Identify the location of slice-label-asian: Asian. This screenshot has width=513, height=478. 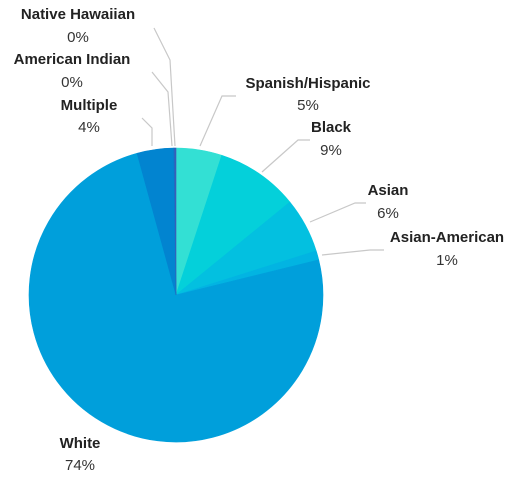
(388, 190).